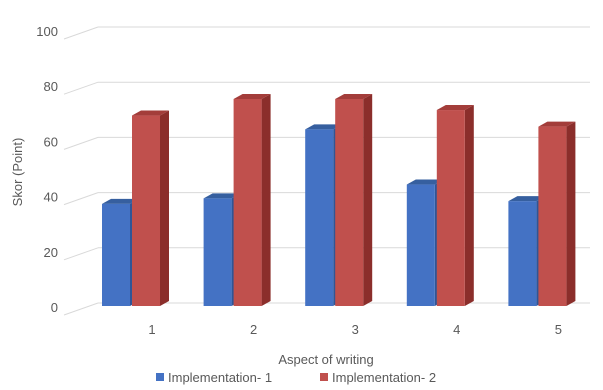 The image size is (603, 390). I want to click on legend: Implementation- 1 Implementation- 2, so click(296, 377).